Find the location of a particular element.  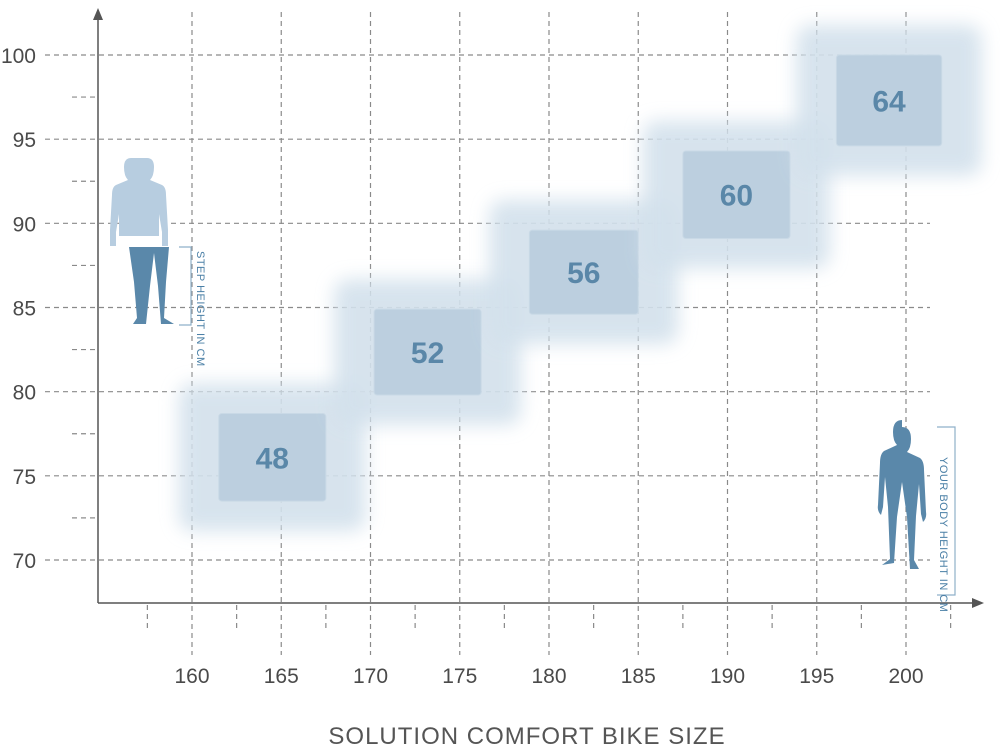

size-label: 52 is located at coordinates (427, 353).